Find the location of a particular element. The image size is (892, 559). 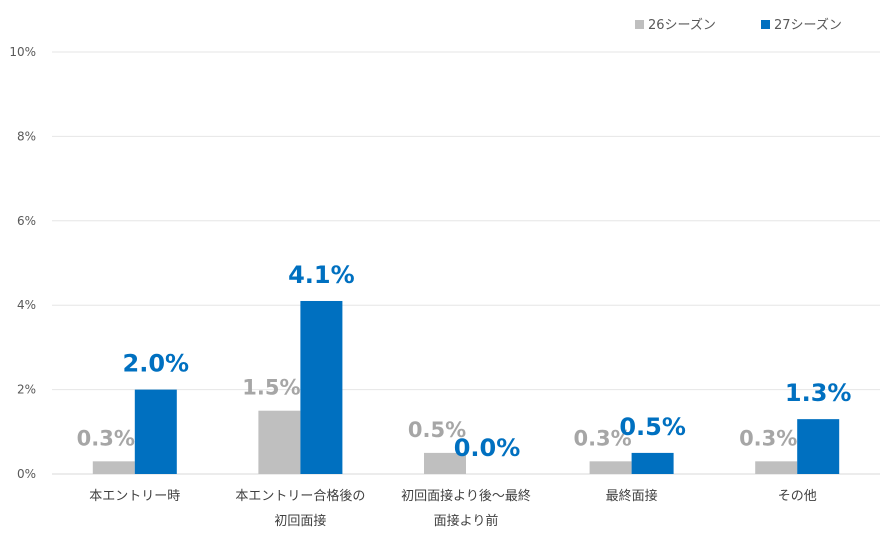

category-label: 面接より前 is located at coordinates (466, 521).